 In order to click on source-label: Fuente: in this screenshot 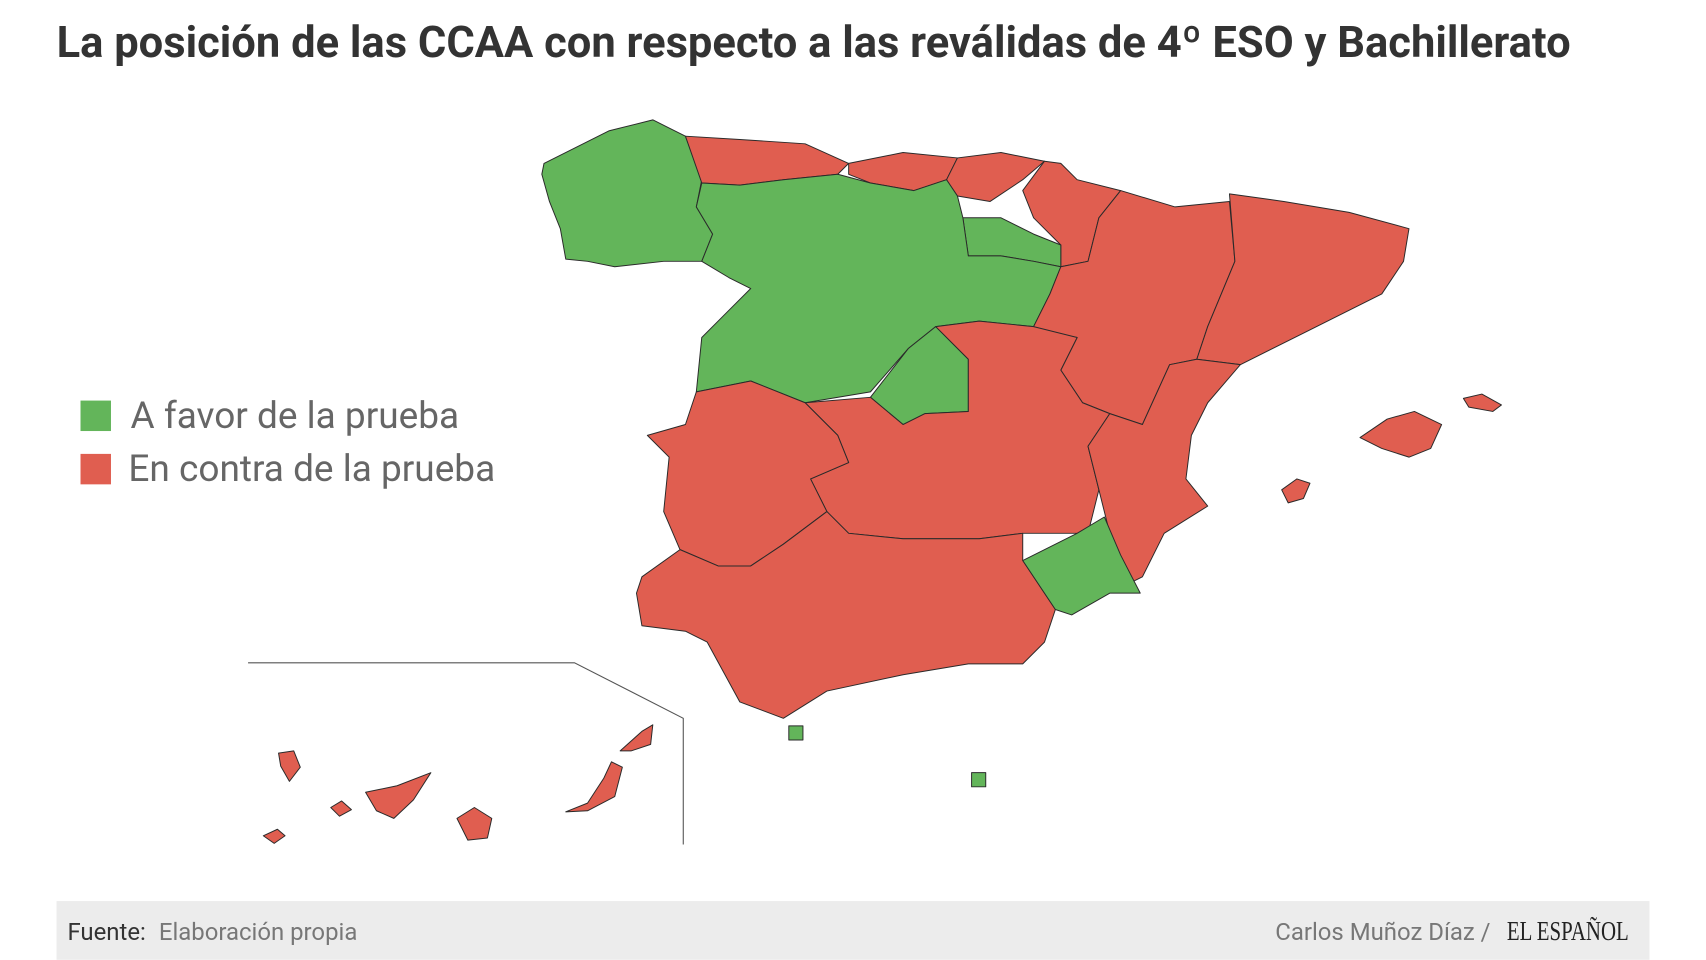, I will do `click(106, 932)`.